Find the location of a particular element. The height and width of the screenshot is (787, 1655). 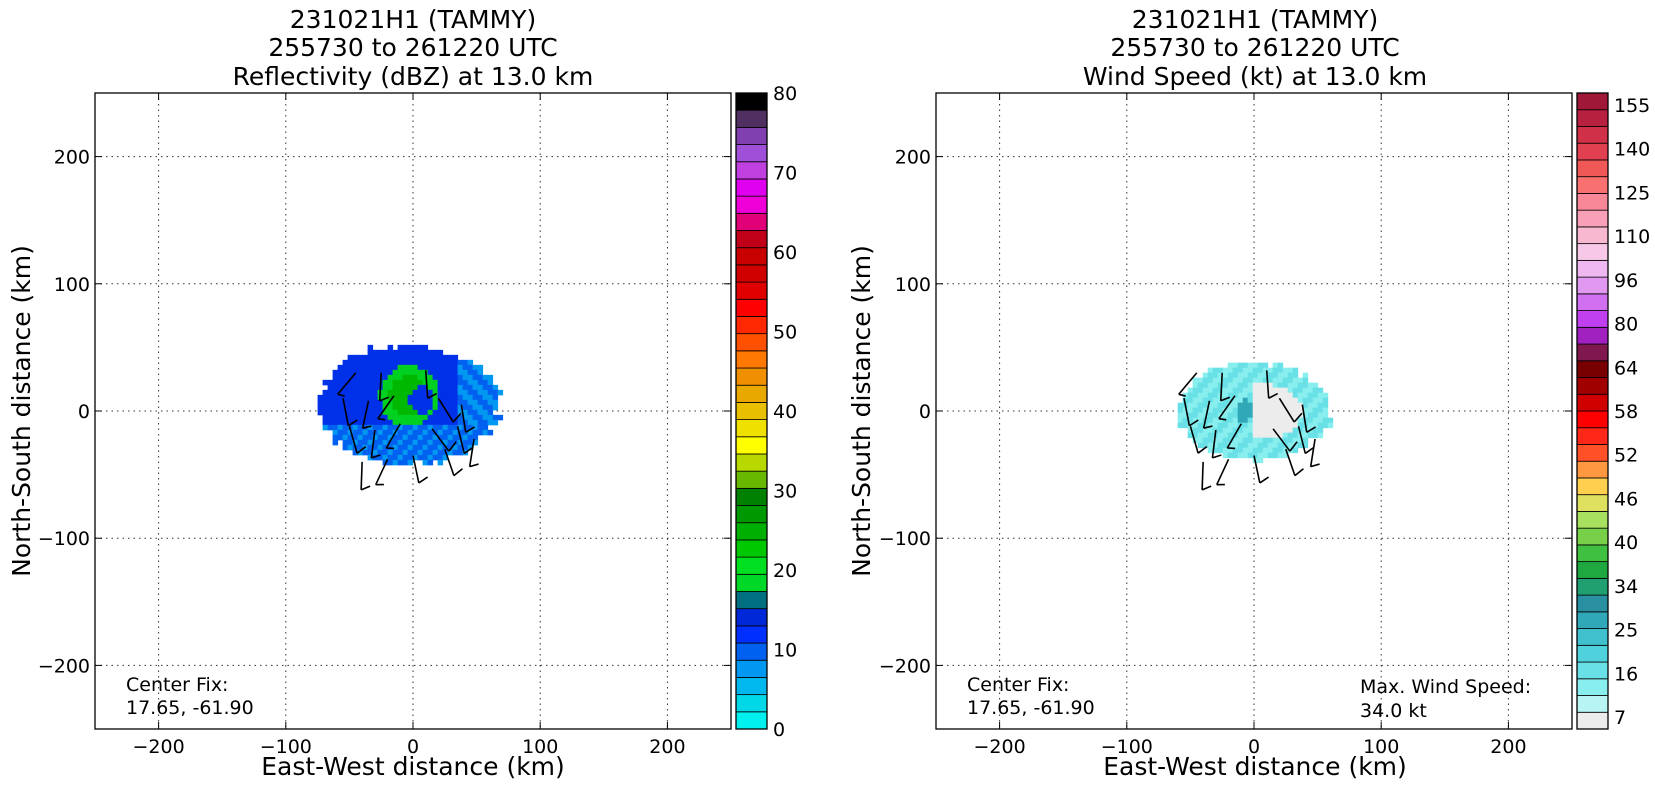

x-axis-label: East-West distance (km) is located at coordinates (413, 766).